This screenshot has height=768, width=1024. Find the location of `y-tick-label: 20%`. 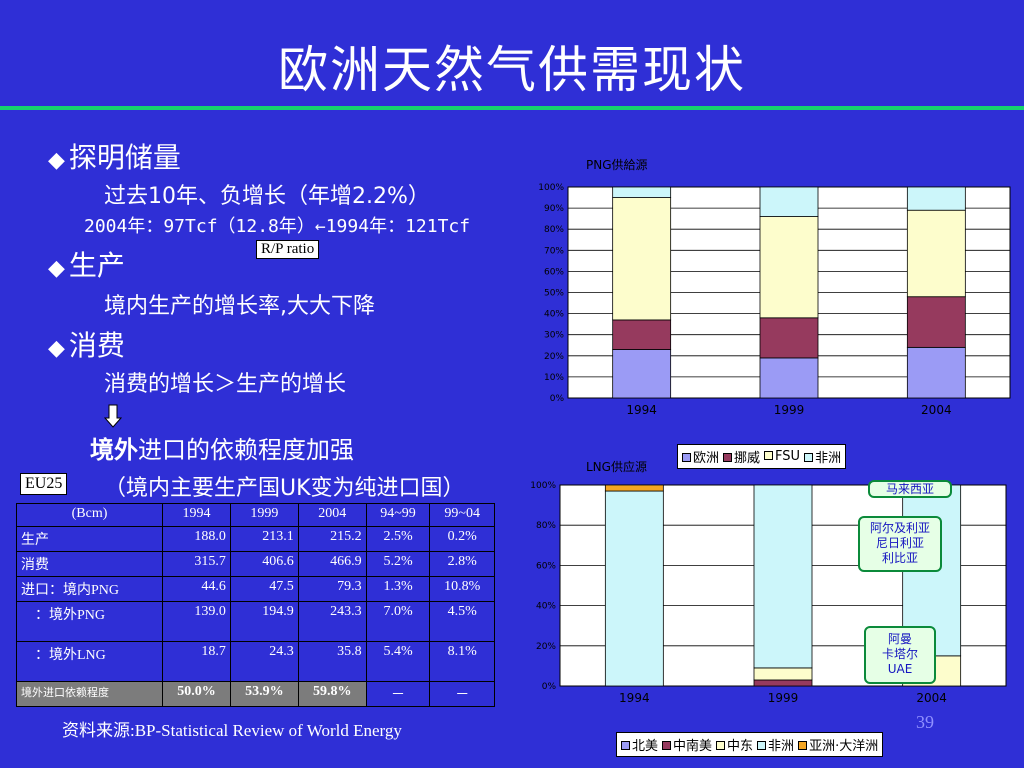

y-tick-label: 20% is located at coordinates (546, 647).